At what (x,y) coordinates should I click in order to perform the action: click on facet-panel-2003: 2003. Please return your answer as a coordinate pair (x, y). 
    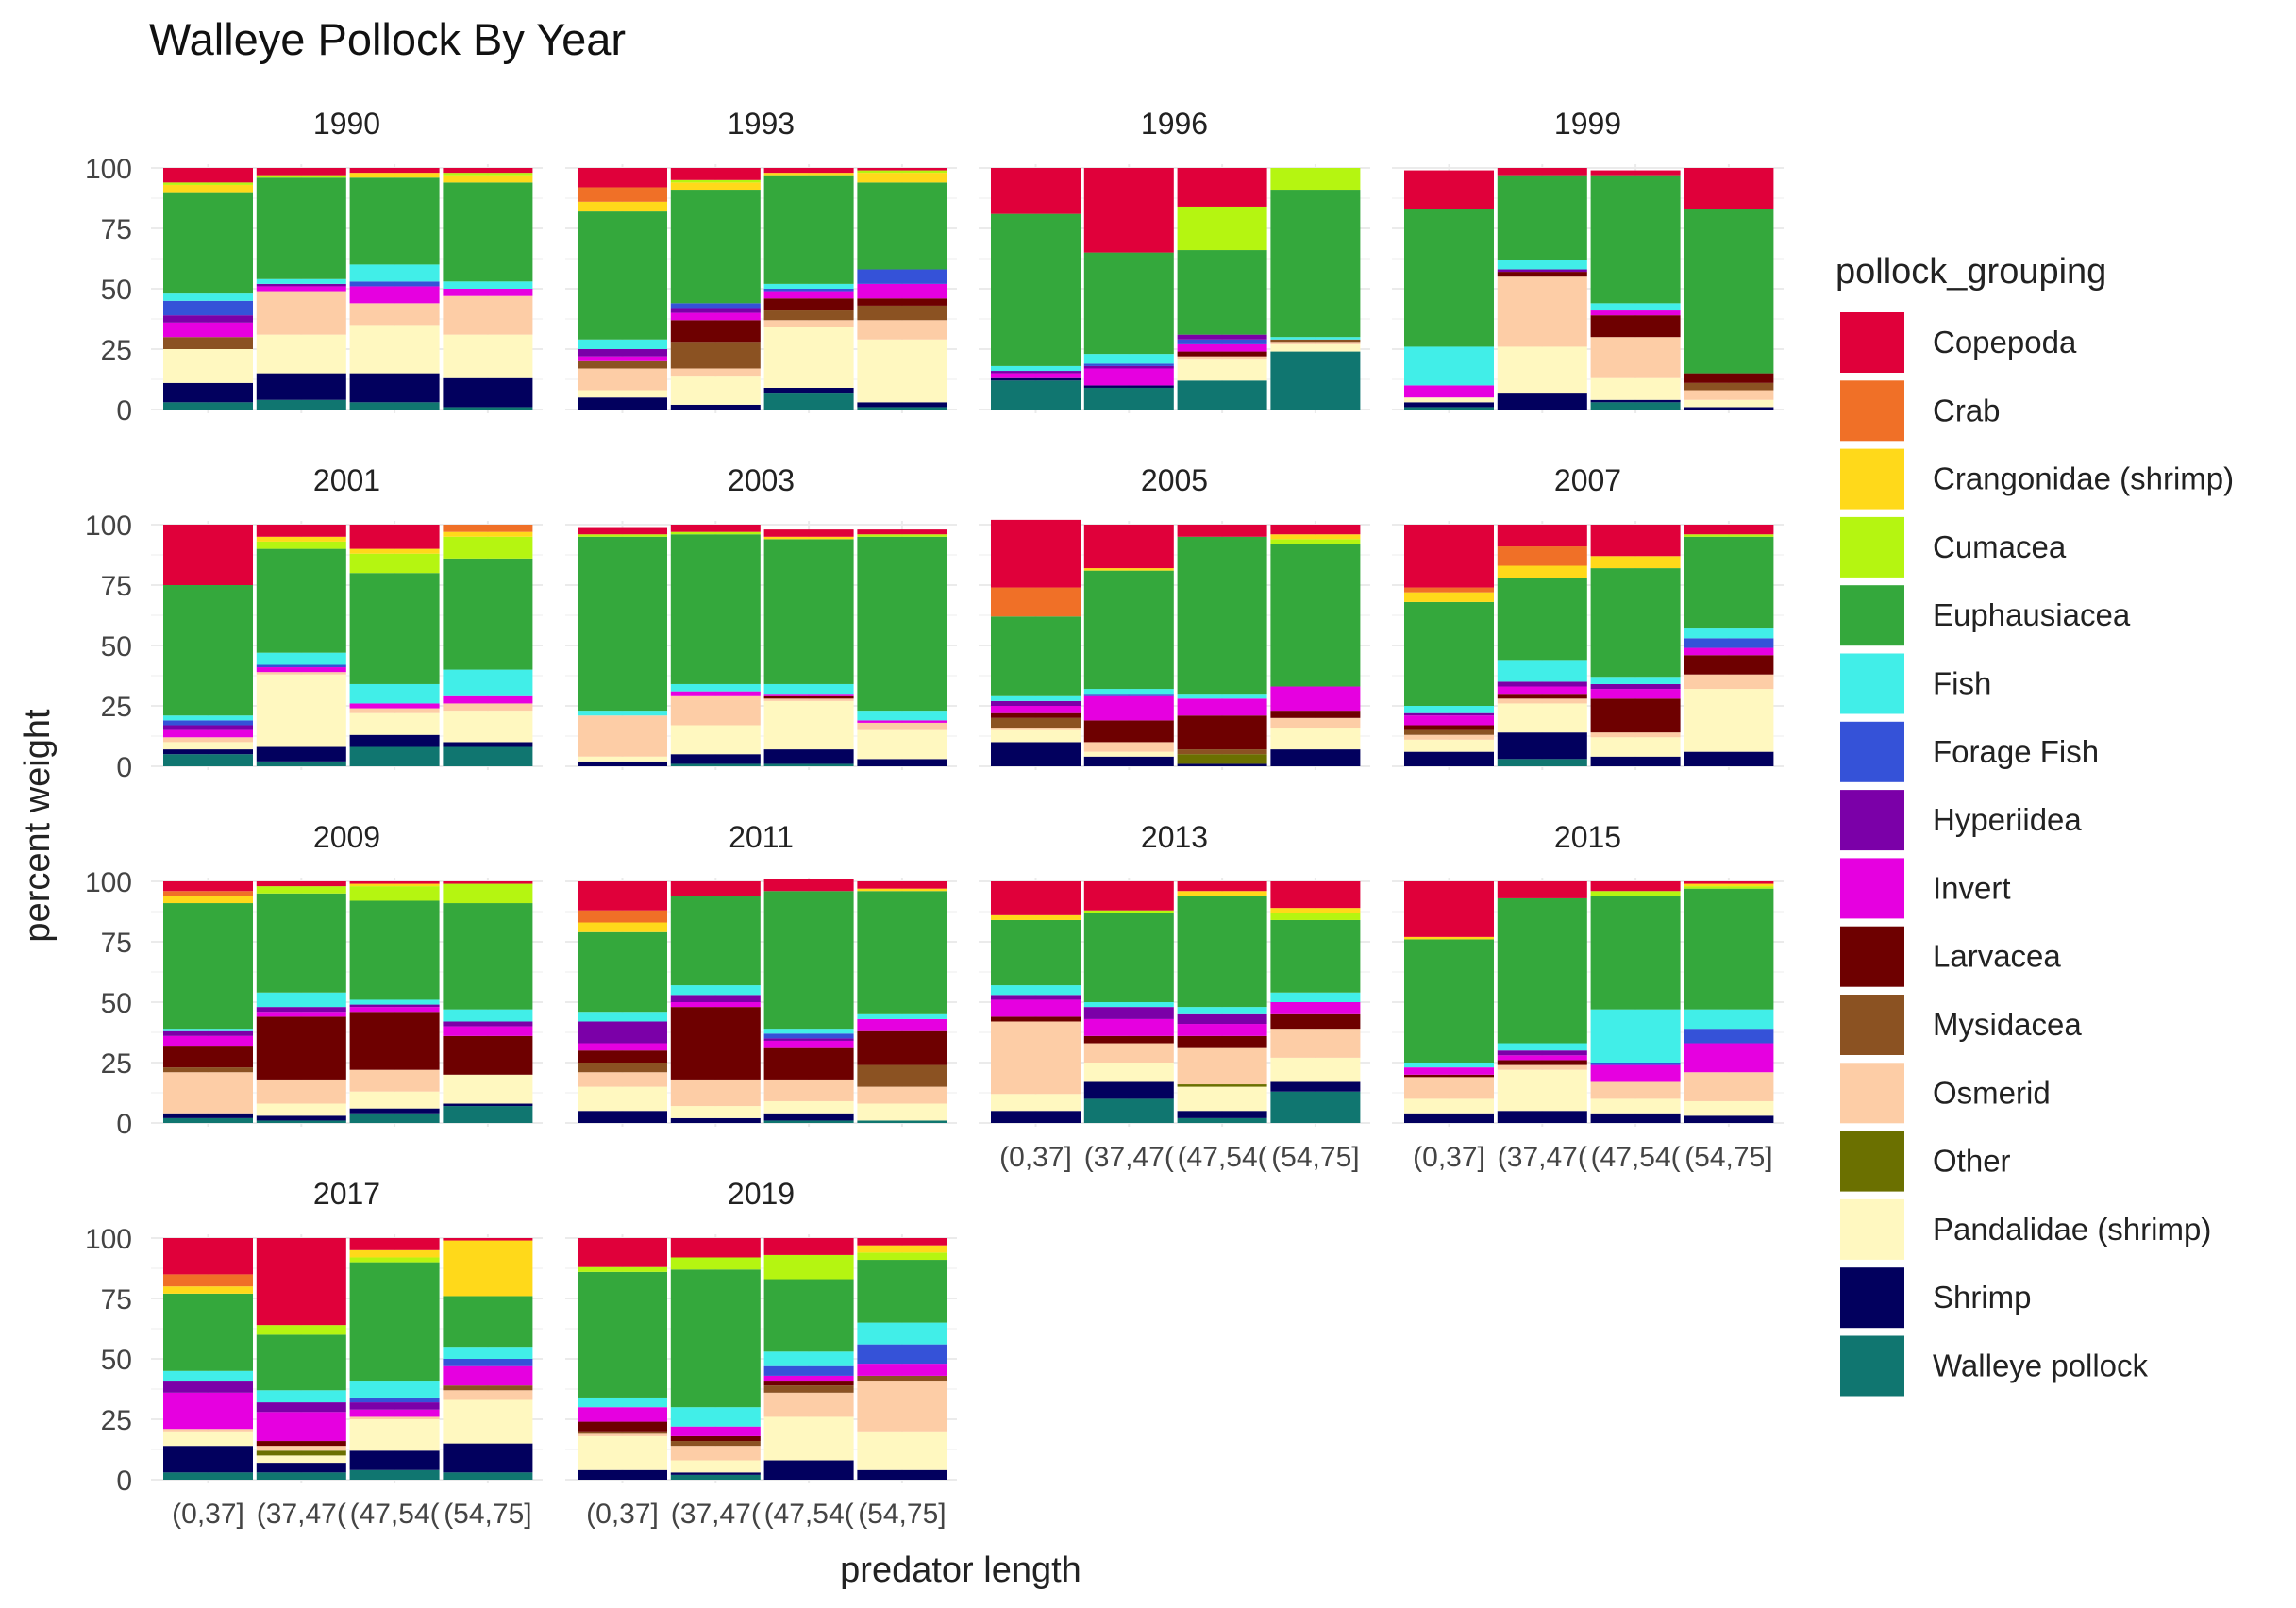
    Looking at the image, I should click on (761, 616).